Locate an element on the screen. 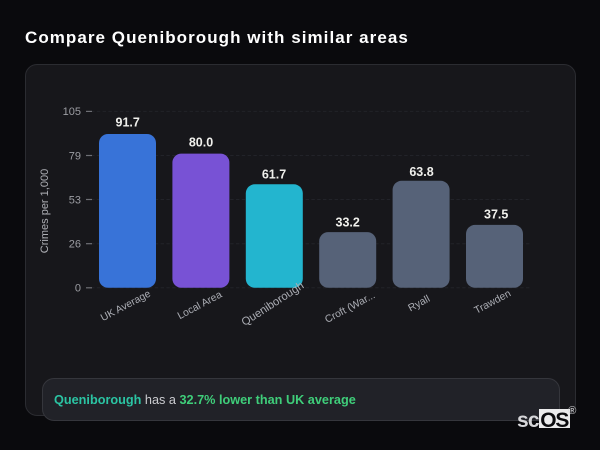  svg-text: 0 is located at coordinates (78, 289).